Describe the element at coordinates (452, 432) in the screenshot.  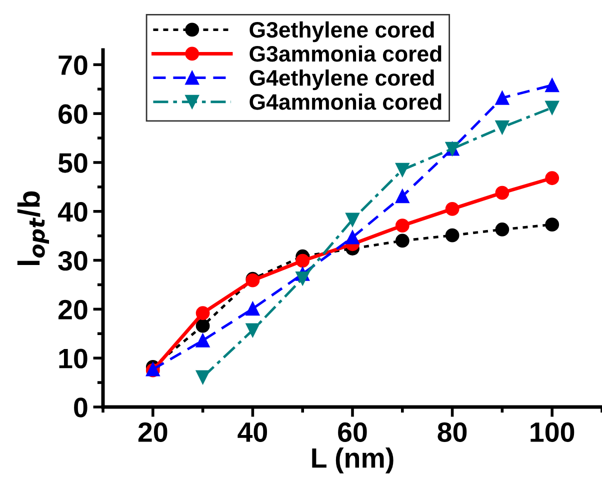
I see `x-tick-label: 80` at that location.